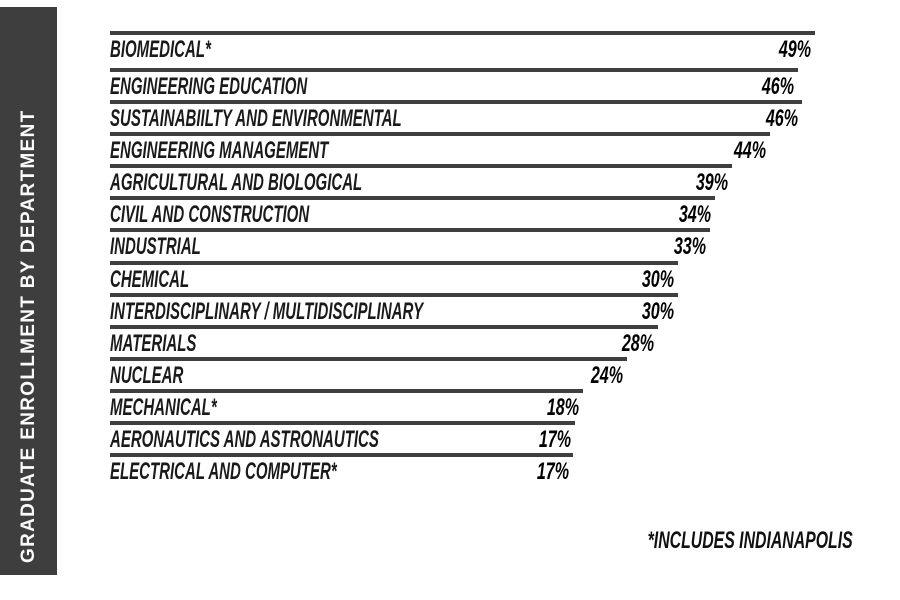  Describe the element at coordinates (223, 472) in the screenshot. I see `bar-category-label: ELECTRICAL AND COMPUTER*` at that location.